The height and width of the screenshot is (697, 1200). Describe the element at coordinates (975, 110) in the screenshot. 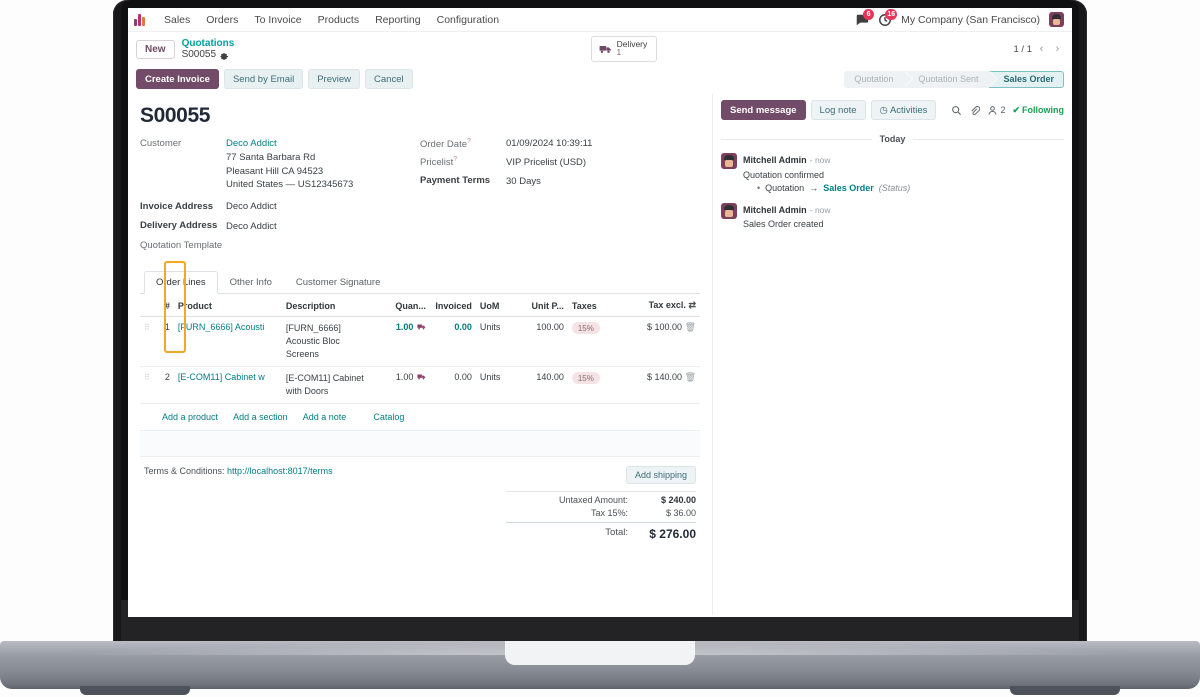

I see `paperclip-icon` at that location.